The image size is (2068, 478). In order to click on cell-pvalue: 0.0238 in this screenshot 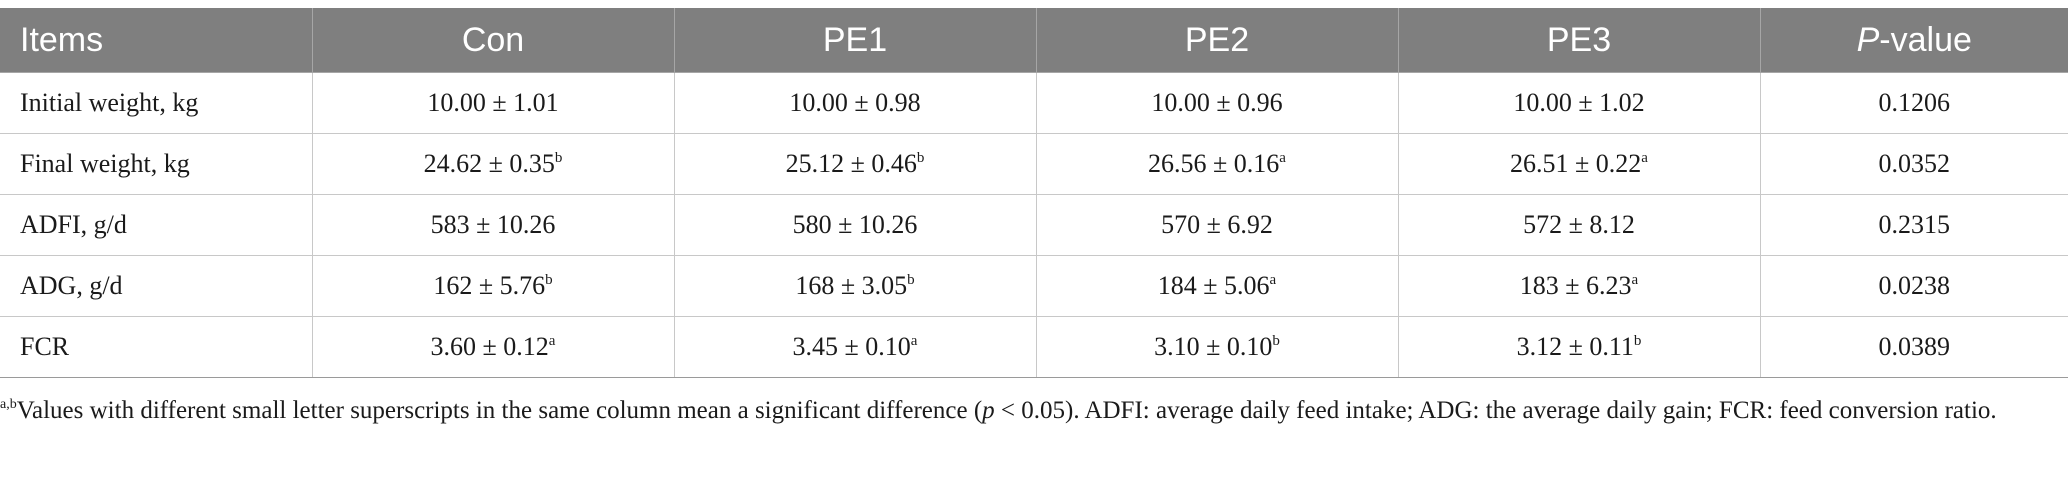, I will do `click(1914, 286)`.